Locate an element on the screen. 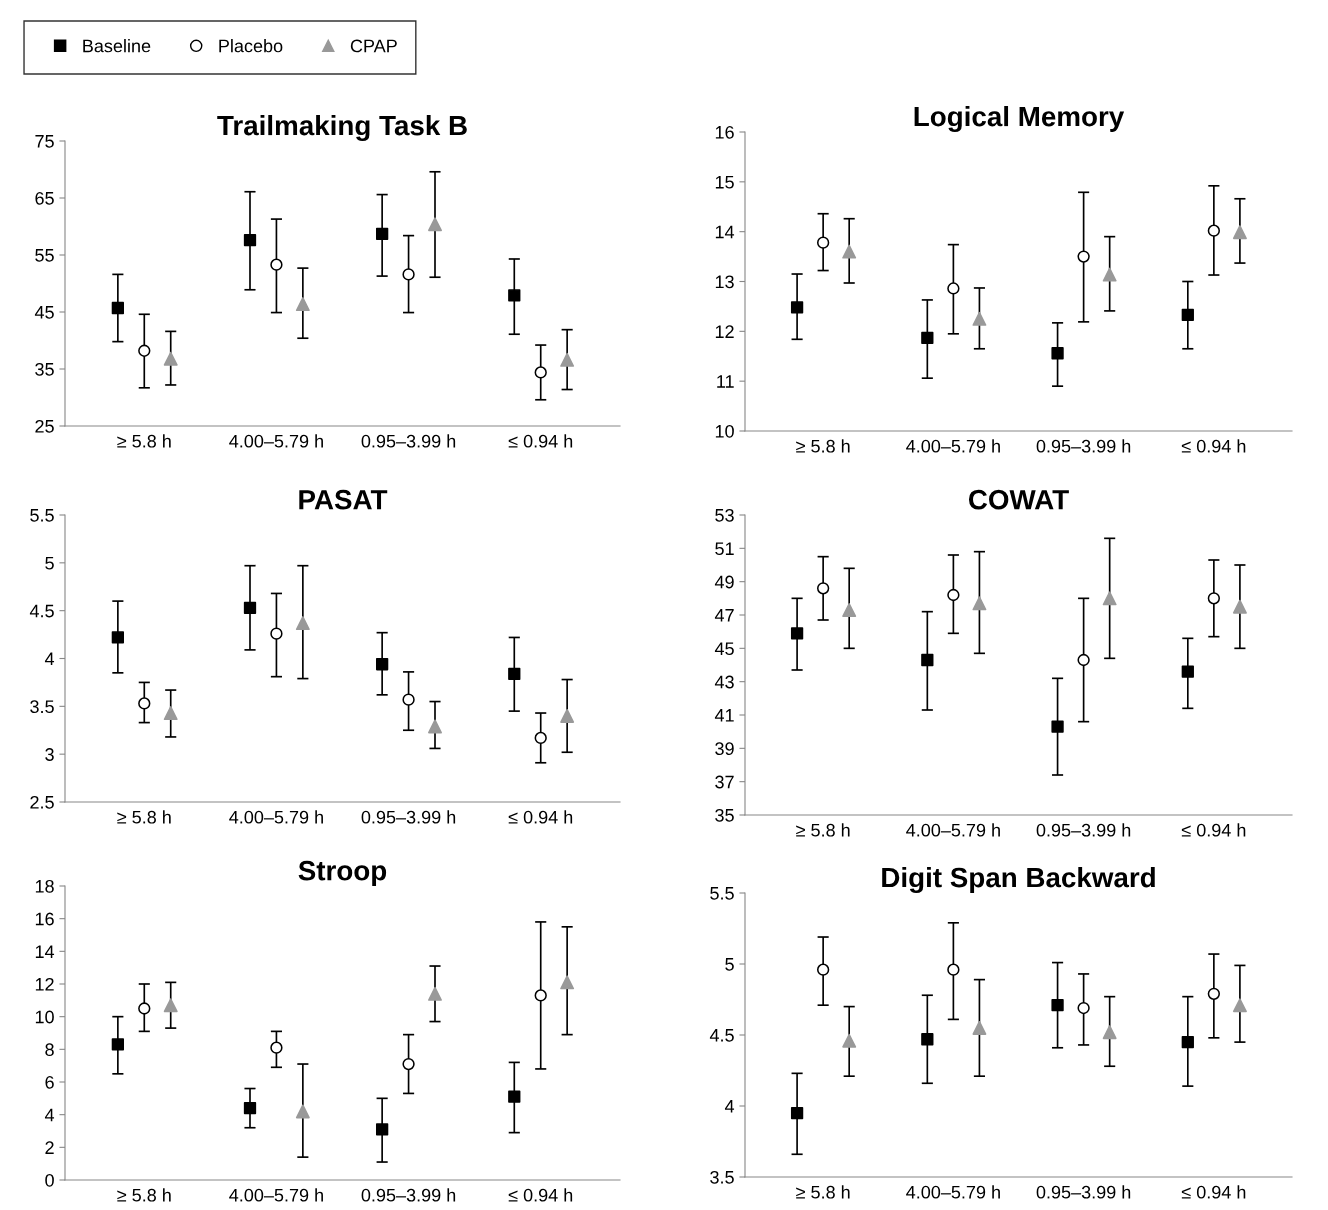  chart-title: COWAT is located at coordinates (1018, 499).